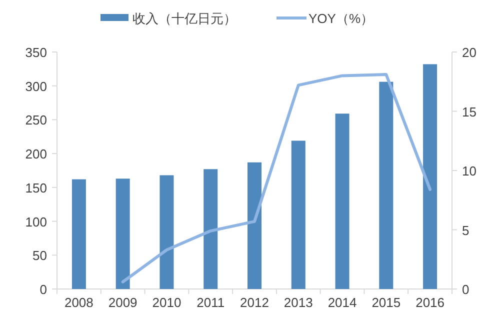  Describe the element at coordinates (123, 302) in the screenshot. I see `x-tick-label: 2009` at that location.